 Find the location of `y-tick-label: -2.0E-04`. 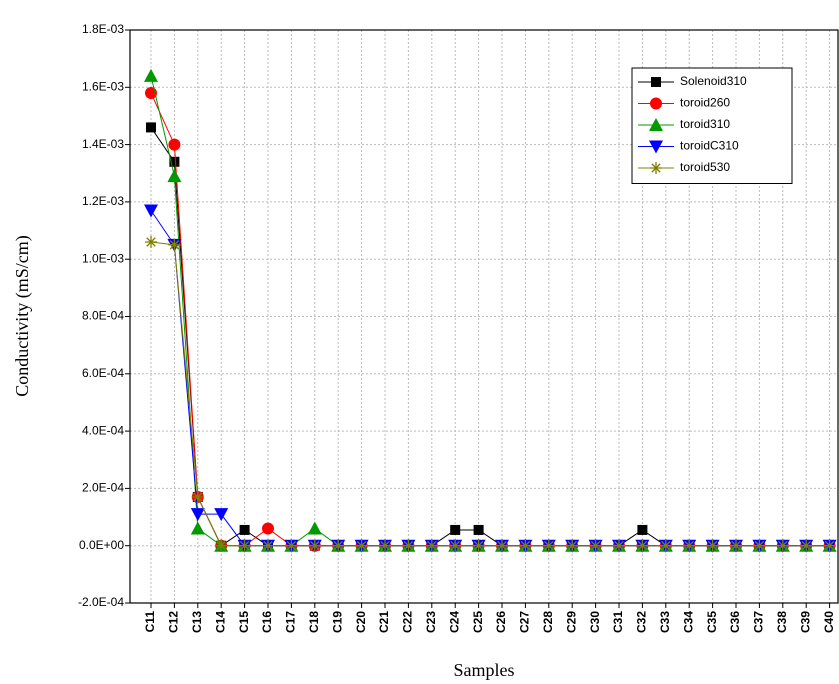

y-tick-label: -2.0E-04 is located at coordinates (101, 602).